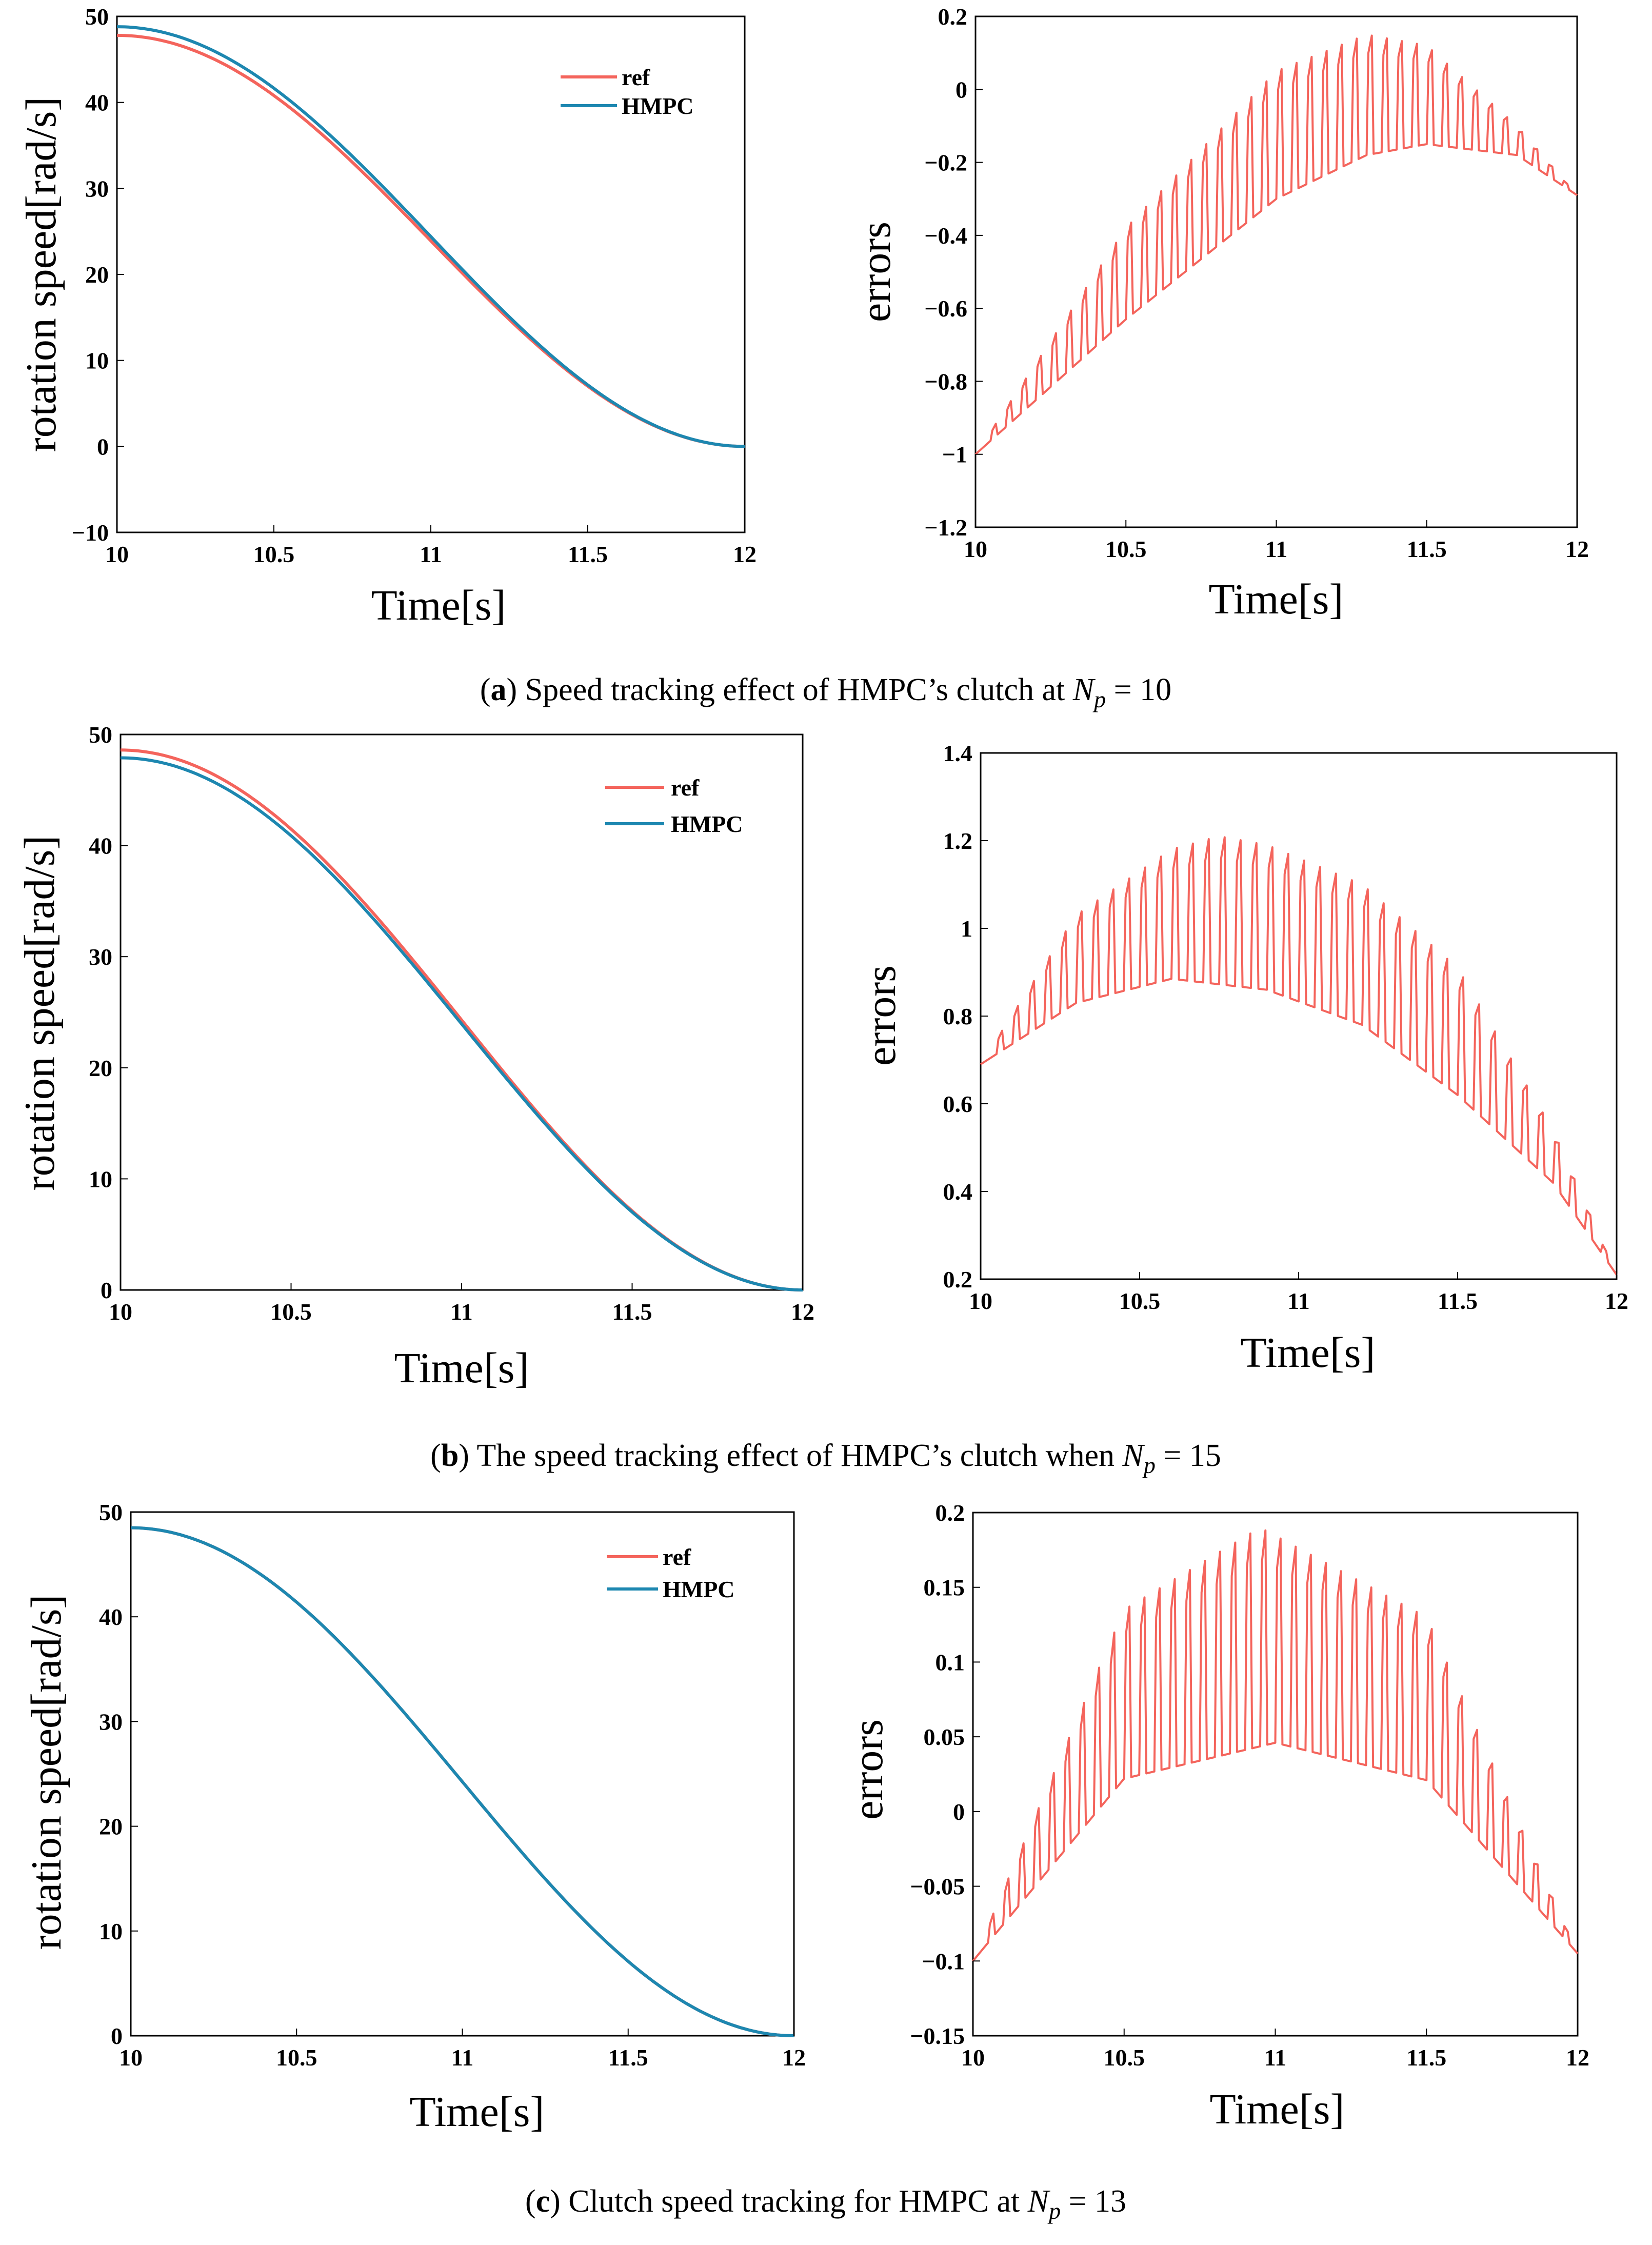 The height and width of the screenshot is (2245, 1652). What do you see at coordinates (937, 2036) in the screenshot?
I see `y-tick-label: −0.15` at bounding box center [937, 2036].